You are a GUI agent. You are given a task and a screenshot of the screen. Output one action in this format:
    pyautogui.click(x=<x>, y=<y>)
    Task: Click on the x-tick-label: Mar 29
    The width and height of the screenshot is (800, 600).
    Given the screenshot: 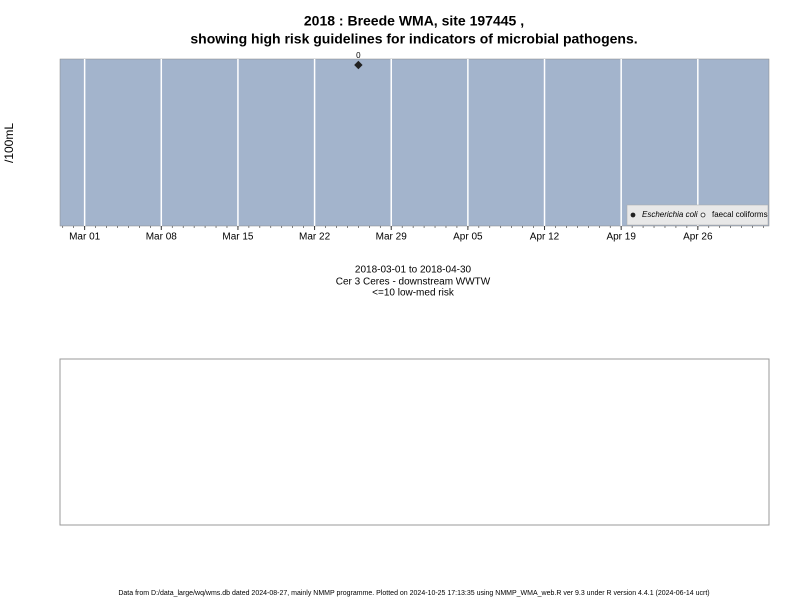 What is the action you would take?
    pyautogui.click(x=392, y=237)
    